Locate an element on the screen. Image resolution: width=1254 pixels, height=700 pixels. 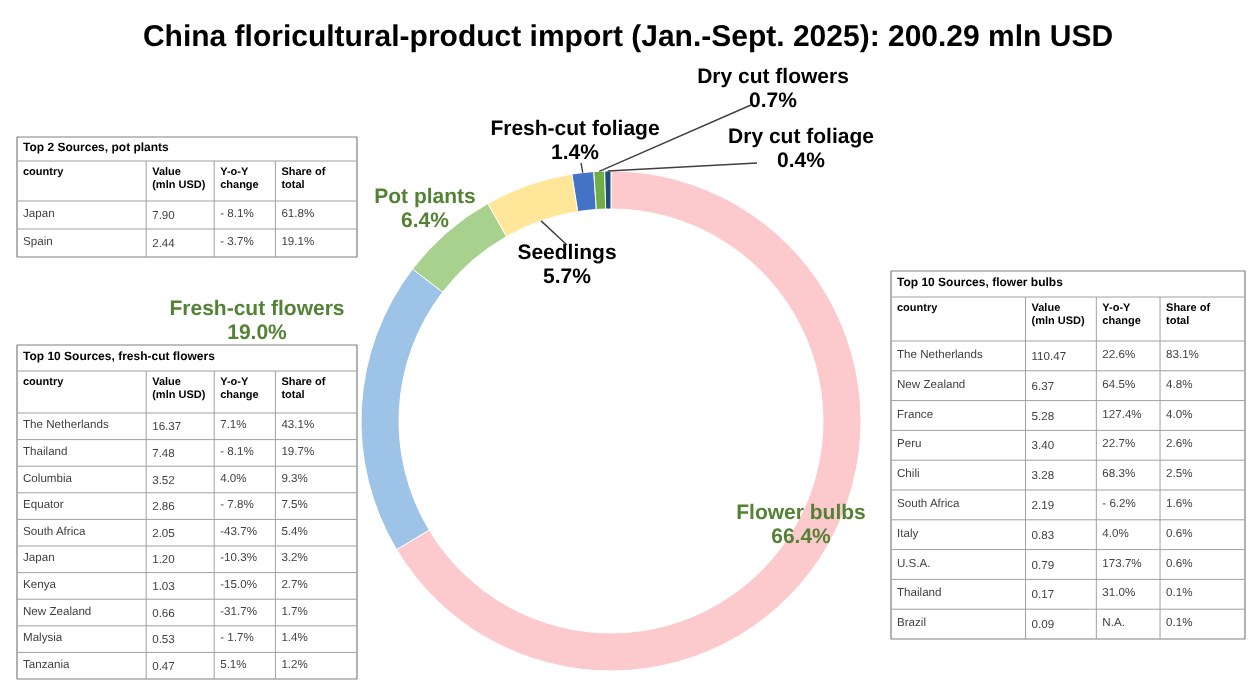
slice-label: Seedlings is located at coordinates (567, 253).